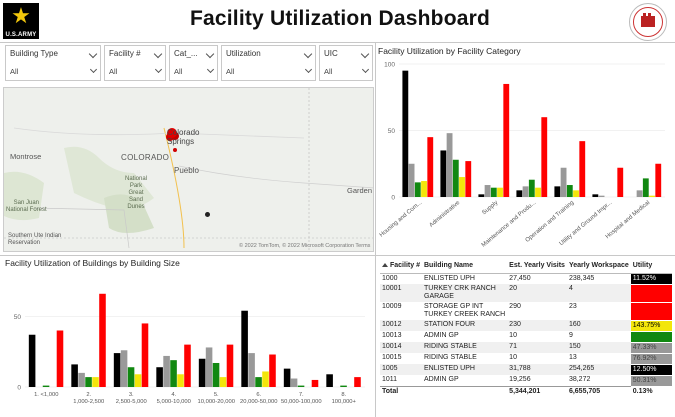  What do you see at coordinates (537, 325) in the screenshot?
I see `cell-visits: 230` at bounding box center [537, 325].